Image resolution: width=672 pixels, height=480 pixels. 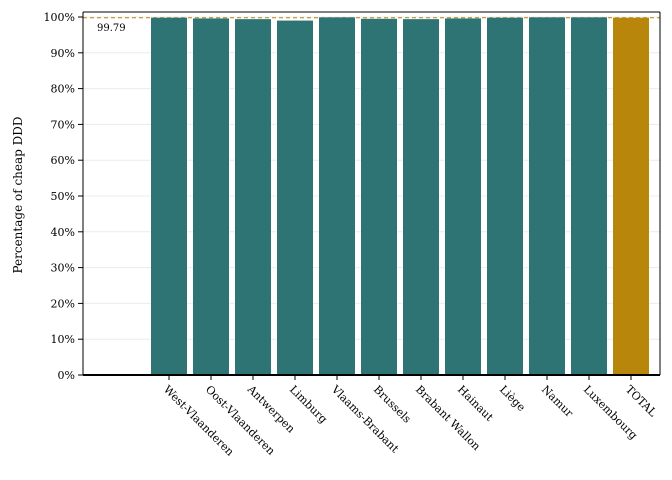 What do you see at coordinates (512, 398) in the screenshot?
I see `x-tick-label: Liège` at bounding box center [512, 398].